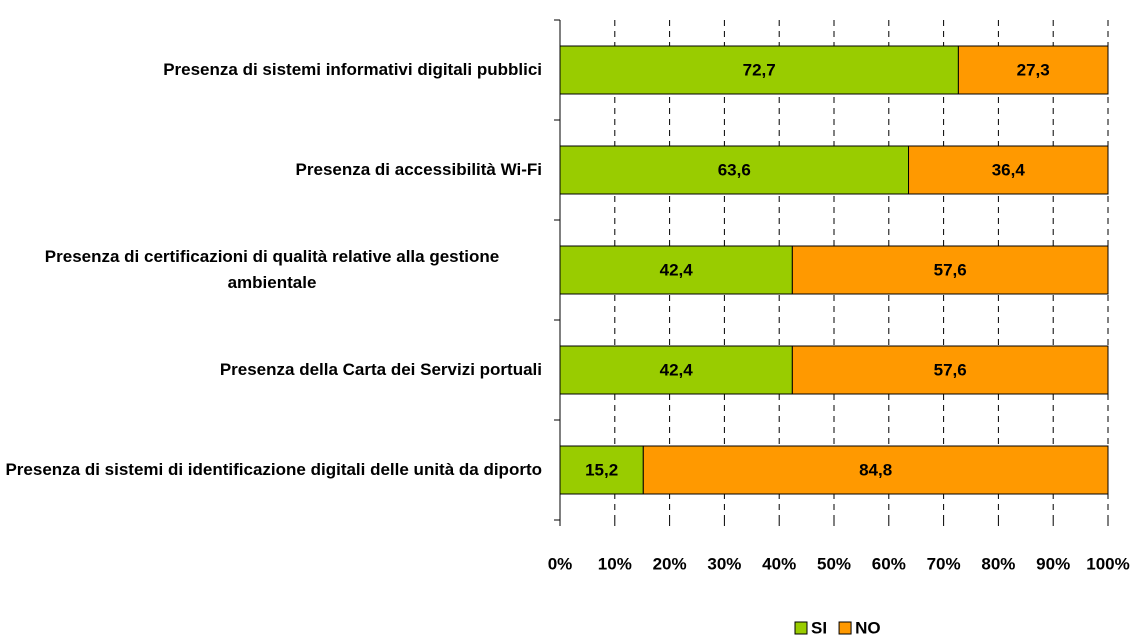  Describe the element at coordinates (560, 563) in the screenshot. I see `x-tick-label: 0%` at that location.